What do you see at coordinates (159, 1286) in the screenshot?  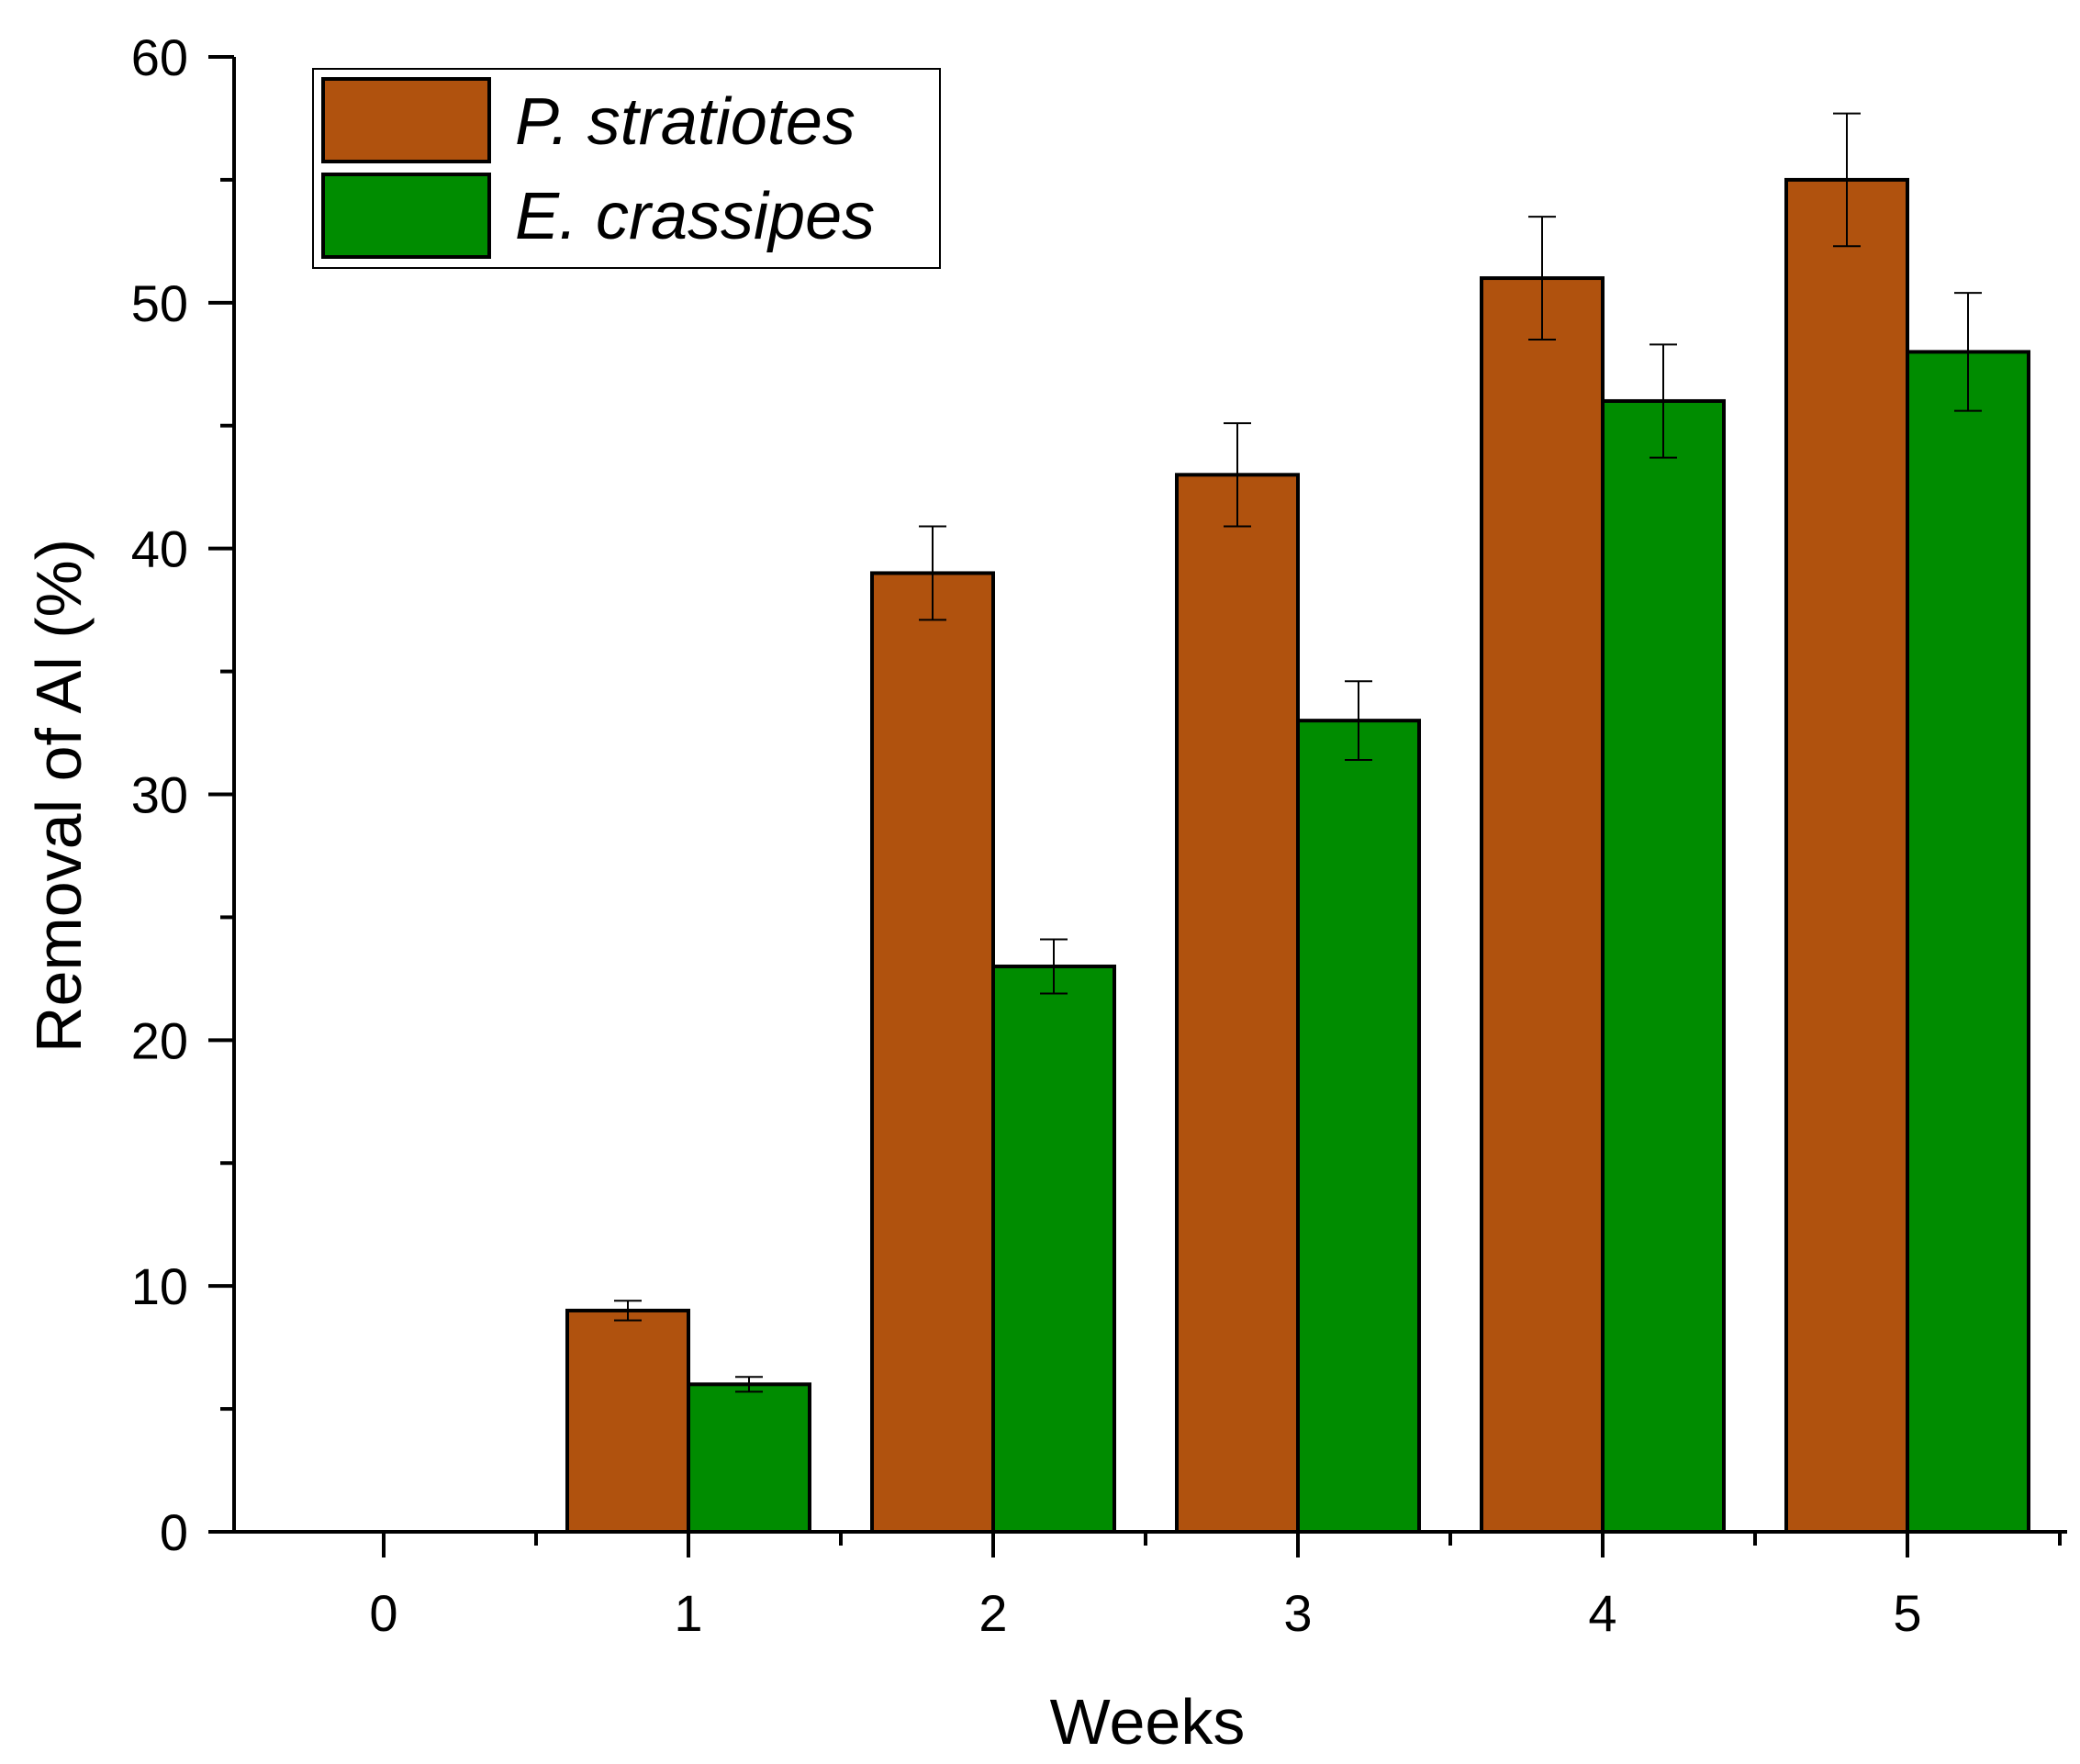 I see `y-tick-label-10: 10` at bounding box center [159, 1286].